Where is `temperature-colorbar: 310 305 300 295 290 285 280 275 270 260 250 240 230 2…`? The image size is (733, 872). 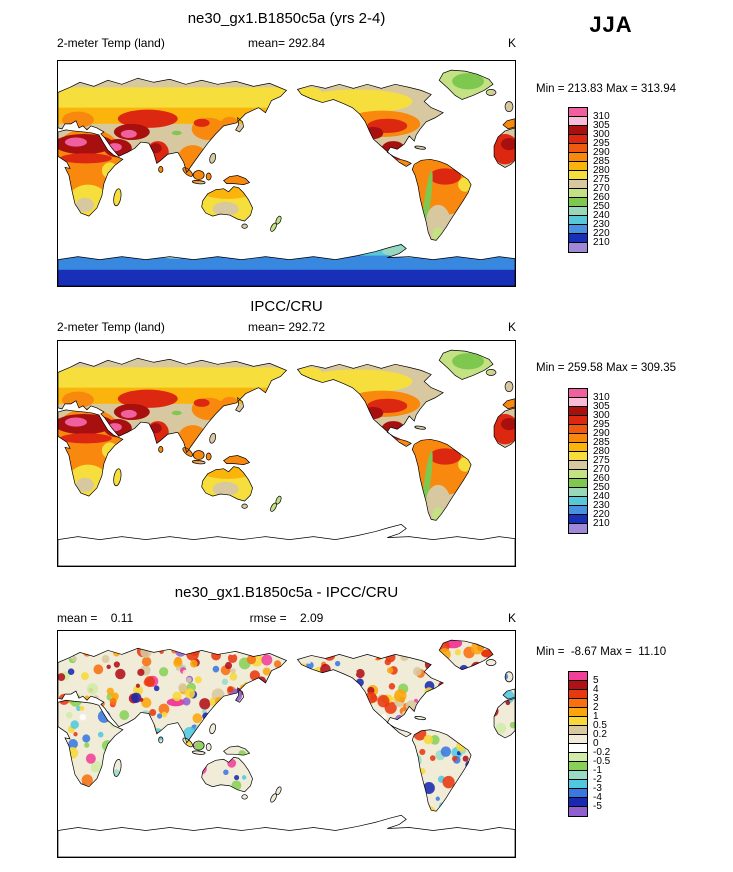
temperature-colorbar: 310 305 300 295 290 285 280 275 270 260 250 240 230 2… is located at coordinates (603, 180).